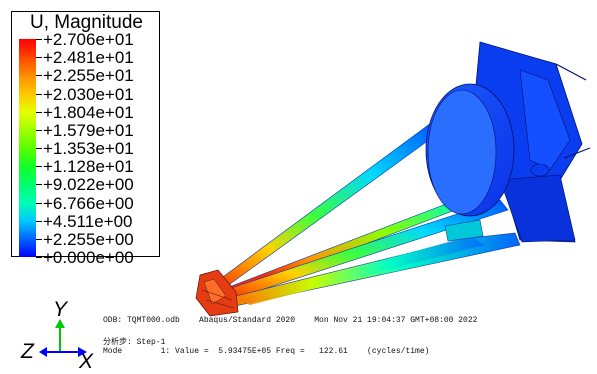  Describe the element at coordinates (88, 112) in the screenshot. I see `legend-value-label: +1.804e+01` at that location.